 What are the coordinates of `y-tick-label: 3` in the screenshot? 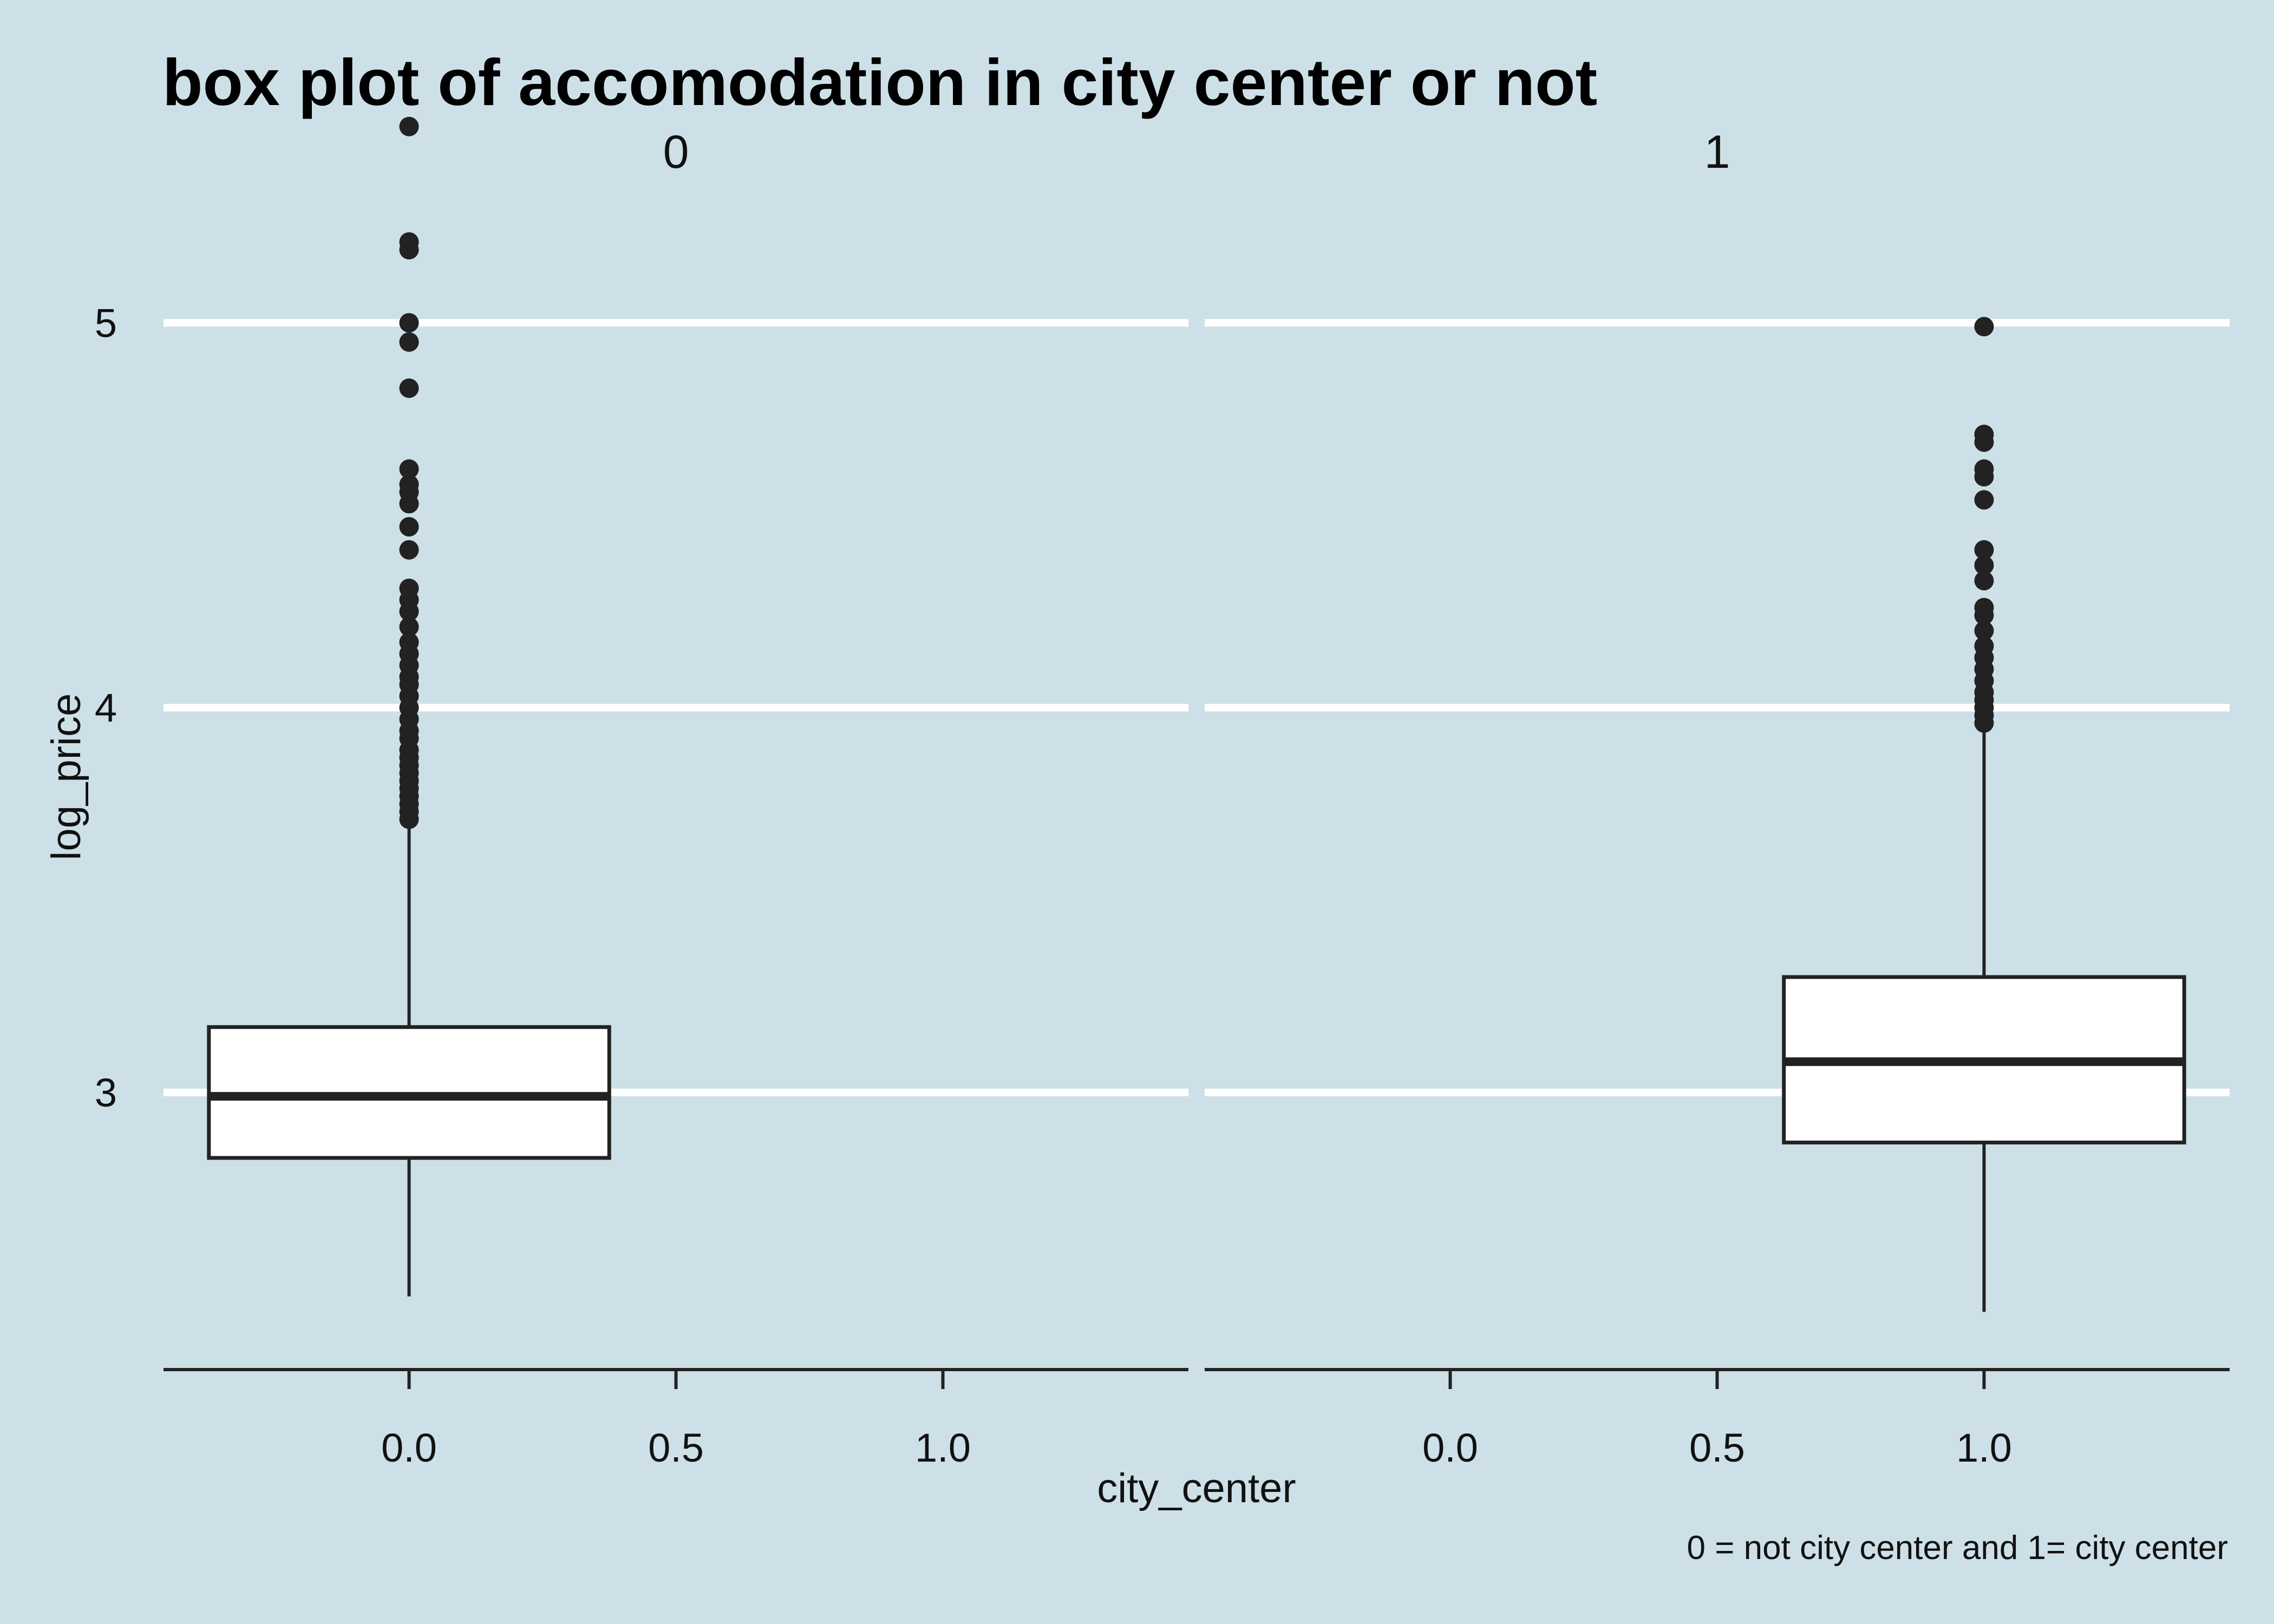 It's located at (106, 1092).